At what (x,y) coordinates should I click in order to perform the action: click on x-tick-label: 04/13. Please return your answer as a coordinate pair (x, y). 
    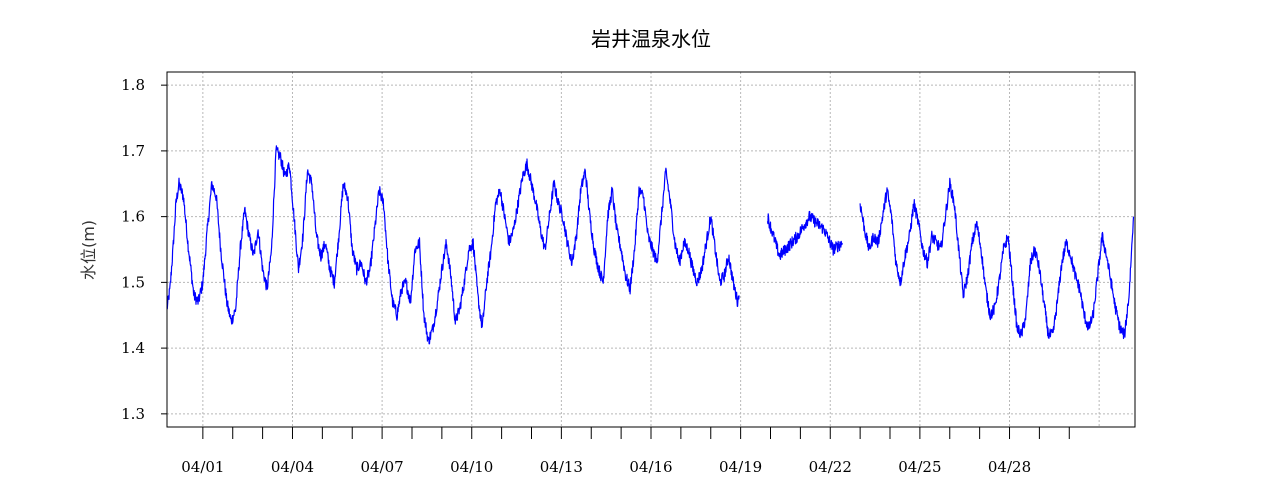
    Looking at the image, I should click on (561, 467).